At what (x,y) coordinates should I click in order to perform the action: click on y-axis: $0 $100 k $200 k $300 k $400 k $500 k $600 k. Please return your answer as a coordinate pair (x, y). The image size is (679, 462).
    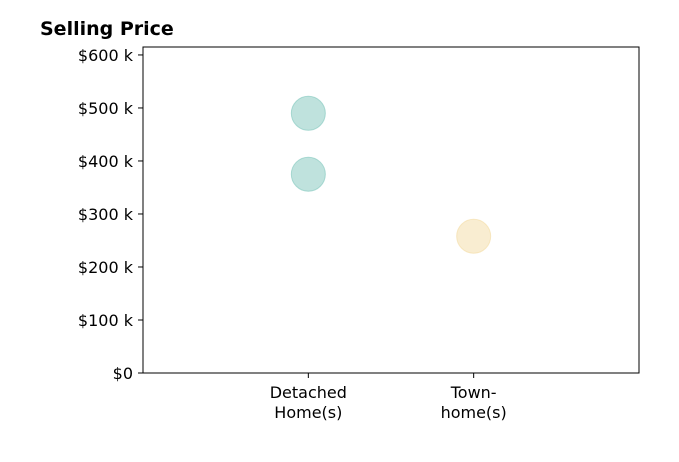
    Looking at the image, I should click on (110, 214).